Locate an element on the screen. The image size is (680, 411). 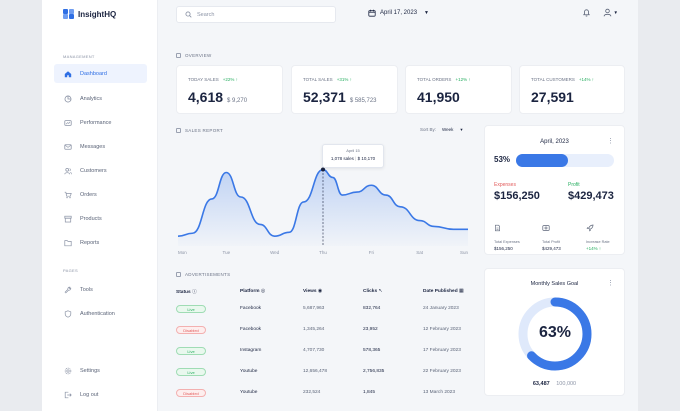
sidebar-item-dashboard: Dashboard is located at coordinates (100, 73).